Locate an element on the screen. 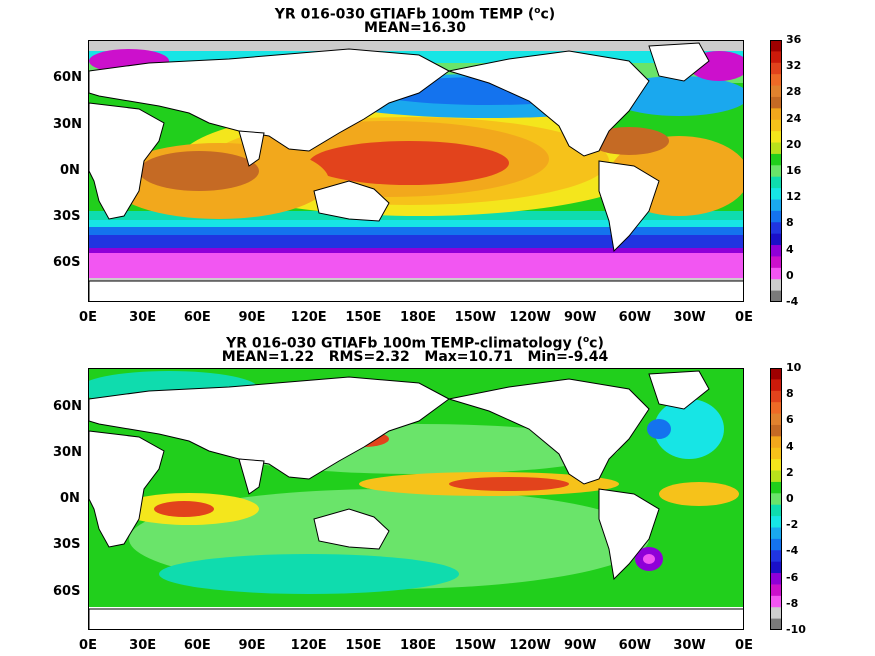  colorbar-tick-label: 24 is located at coordinates (794, 118).